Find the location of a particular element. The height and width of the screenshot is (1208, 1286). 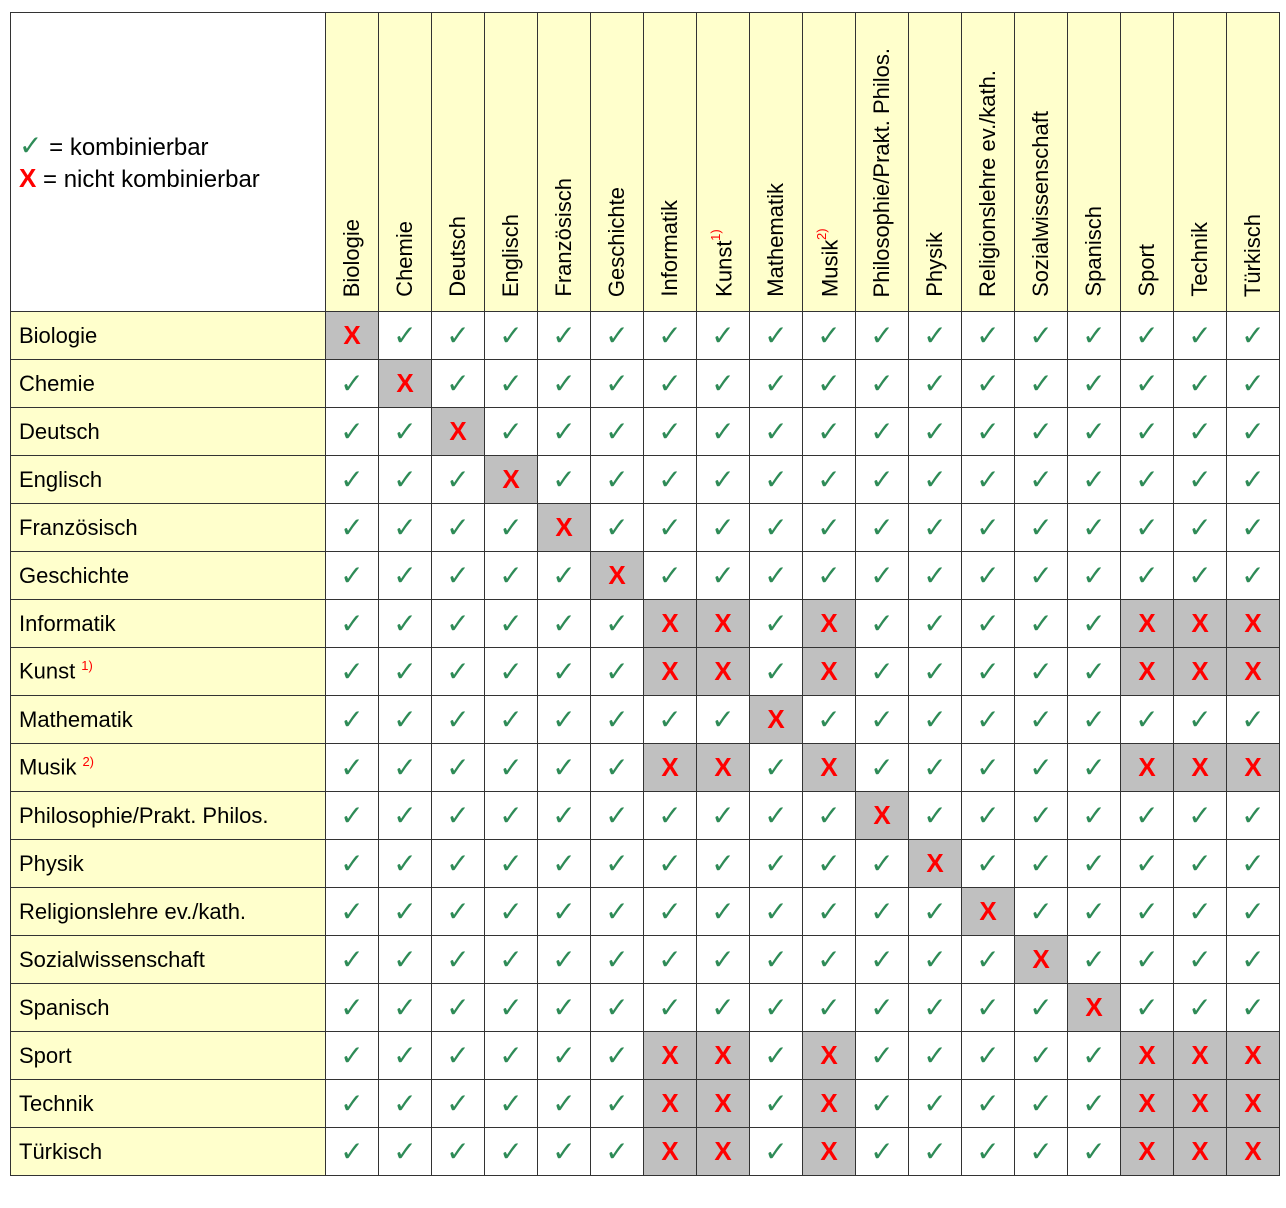

table-row: Chemie ✓ X ✓ ✓ ✓ ✓ ✓ ✓ ✓ ✓ ✓ ✓ ✓ ✓ ✓ ✓ ✓ ✓ is located at coordinates (645, 383).